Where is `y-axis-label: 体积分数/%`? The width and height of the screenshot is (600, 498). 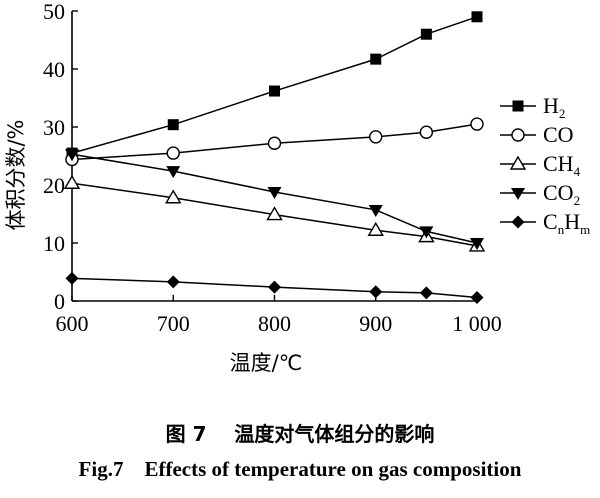 y-axis-label: 体积分数/% is located at coordinates (16, 174).